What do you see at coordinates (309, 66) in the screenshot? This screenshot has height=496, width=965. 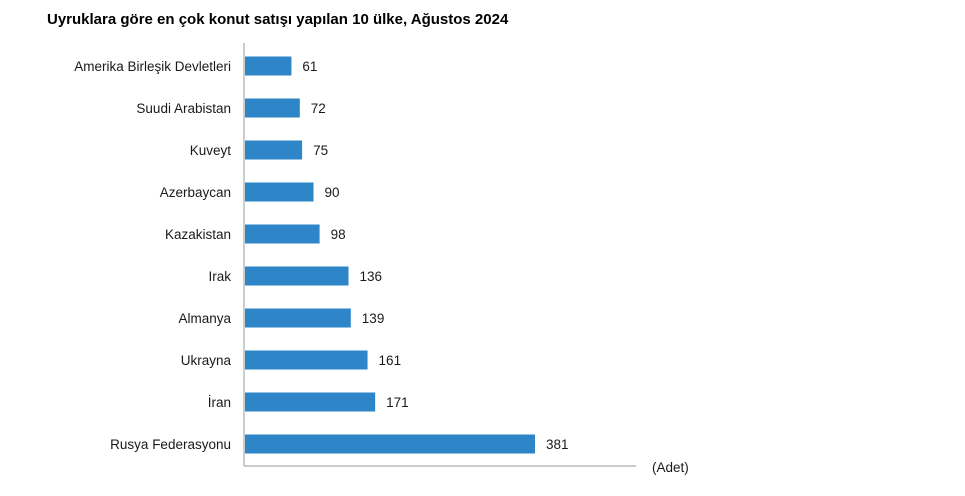 I see `data-label: 61` at bounding box center [309, 66].